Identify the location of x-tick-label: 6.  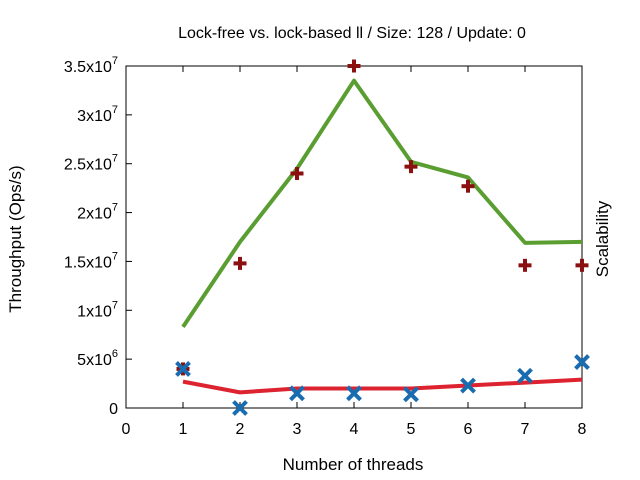
(468, 429).